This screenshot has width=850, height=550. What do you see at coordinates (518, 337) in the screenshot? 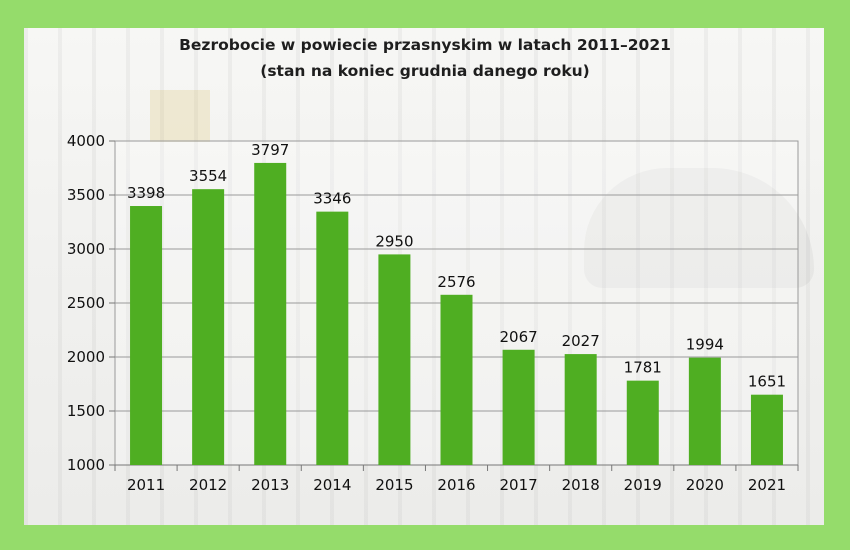
I see `data-label: 2067` at bounding box center [518, 337].